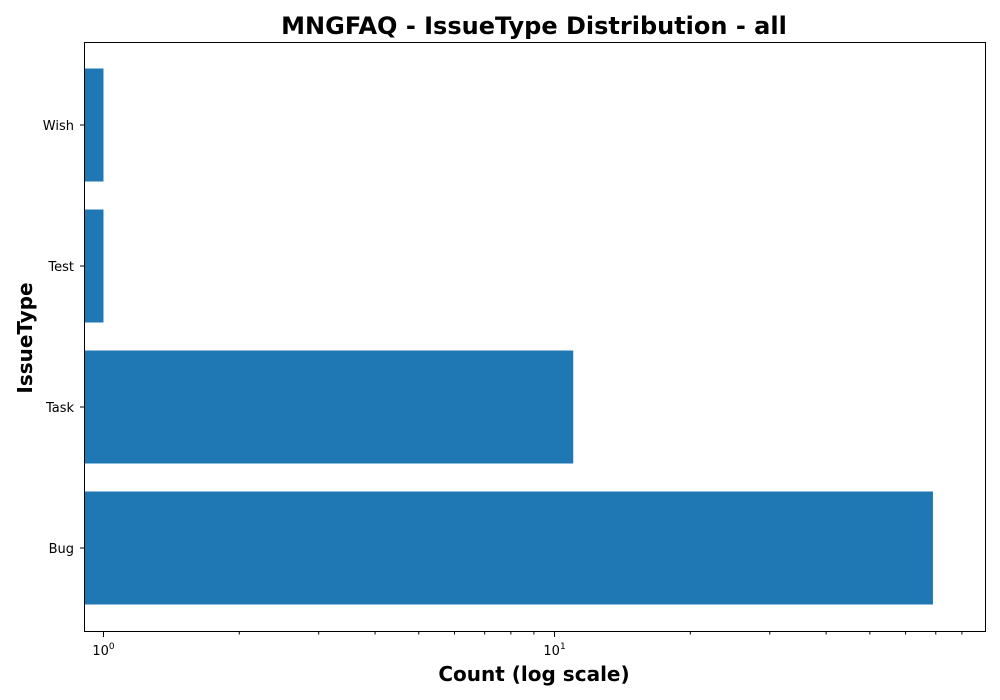 The width and height of the screenshot is (1000, 700). What do you see at coordinates (64, 338) in the screenshot?
I see `y-axis-ticks: Bug Task Test Wish` at bounding box center [64, 338].